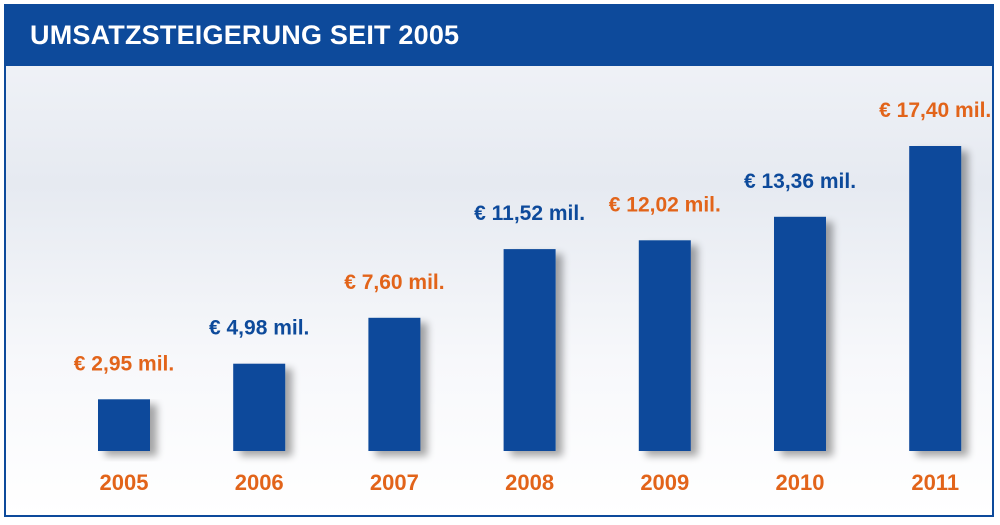  What do you see at coordinates (124, 425) in the screenshot?
I see `bar-2005` at bounding box center [124, 425].